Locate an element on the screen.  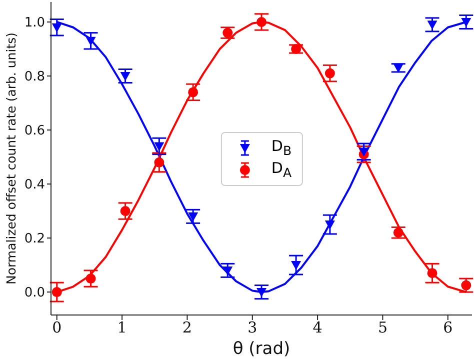
x-tick-label: 3 is located at coordinates (253, 327).